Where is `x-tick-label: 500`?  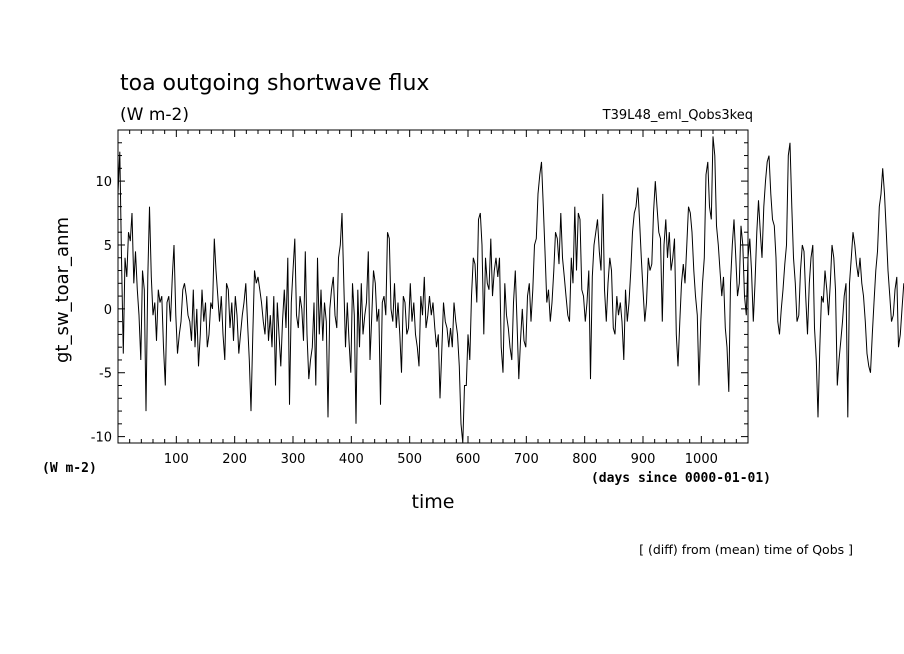 x-tick-label: 500 is located at coordinates (409, 459).